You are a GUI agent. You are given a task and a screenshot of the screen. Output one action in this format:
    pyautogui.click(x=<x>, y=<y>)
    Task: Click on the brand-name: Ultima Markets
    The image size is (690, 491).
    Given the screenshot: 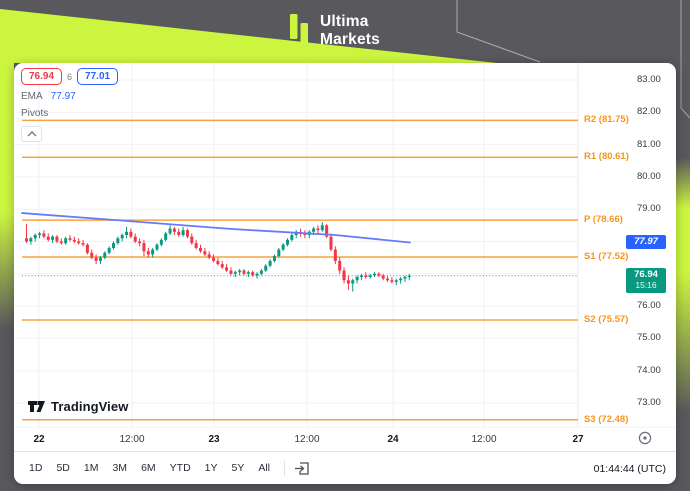 What is the action you would take?
    pyautogui.click(x=350, y=31)
    